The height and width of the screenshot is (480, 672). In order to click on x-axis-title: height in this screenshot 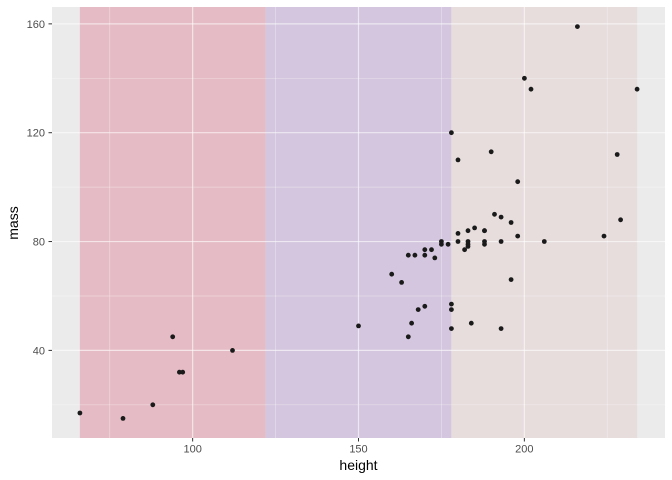, I will do `click(358, 465)`.